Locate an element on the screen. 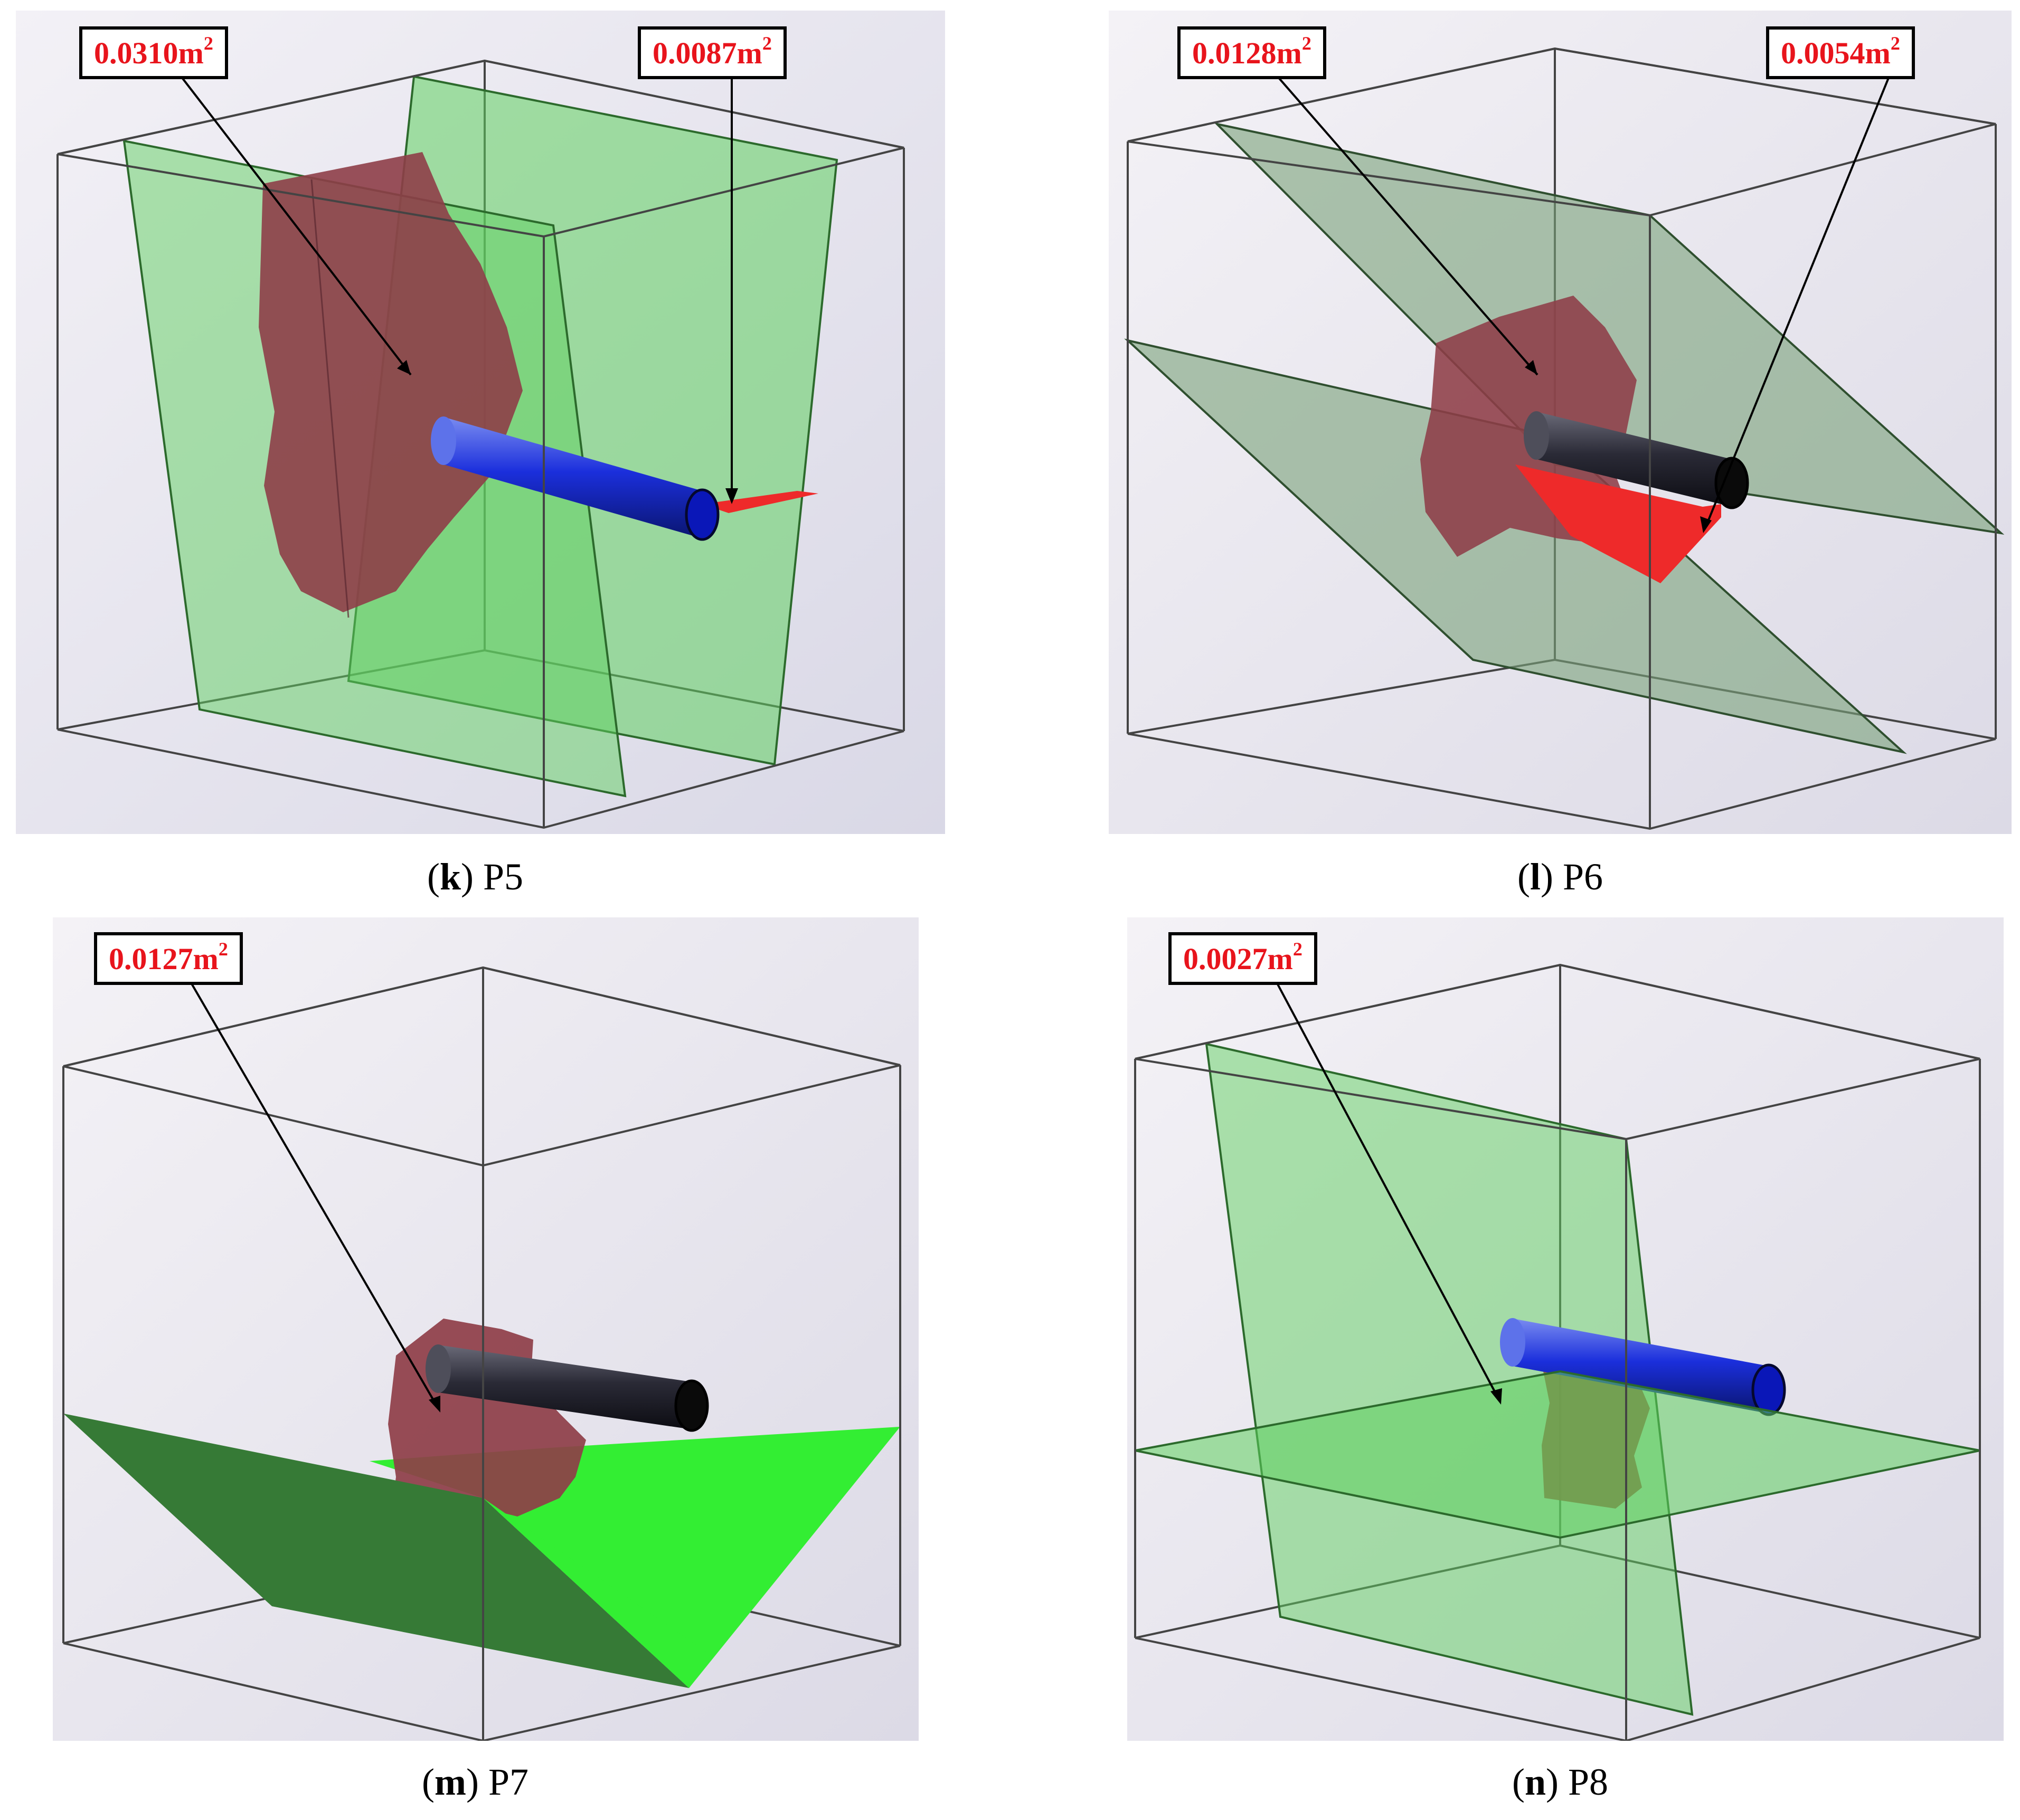 The image size is (2020, 1820). panel-l-red-area is located at coordinates (1618, 524).